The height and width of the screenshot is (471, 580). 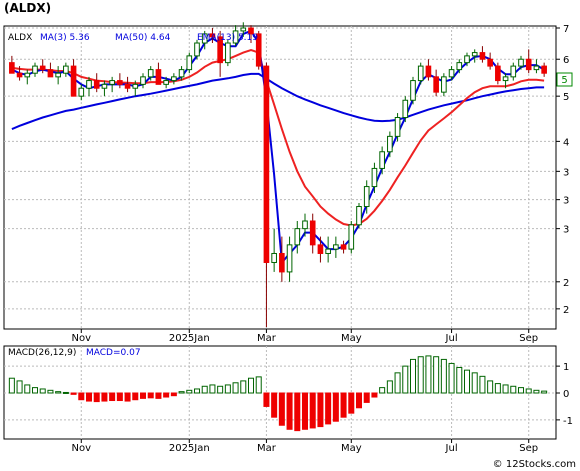 What do you see at coordinates (189, 448) in the screenshot?
I see `macd-x-tick-label: 2025Jan` at bounding box center [189, 448].